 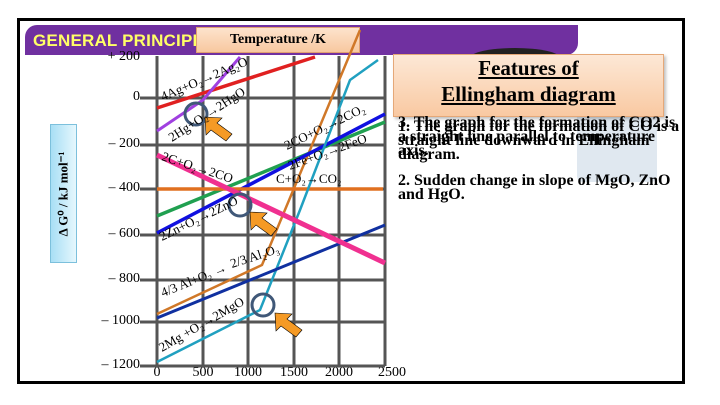 I want to click on features-heading-line1: Features of, so click(x=528, y=68).